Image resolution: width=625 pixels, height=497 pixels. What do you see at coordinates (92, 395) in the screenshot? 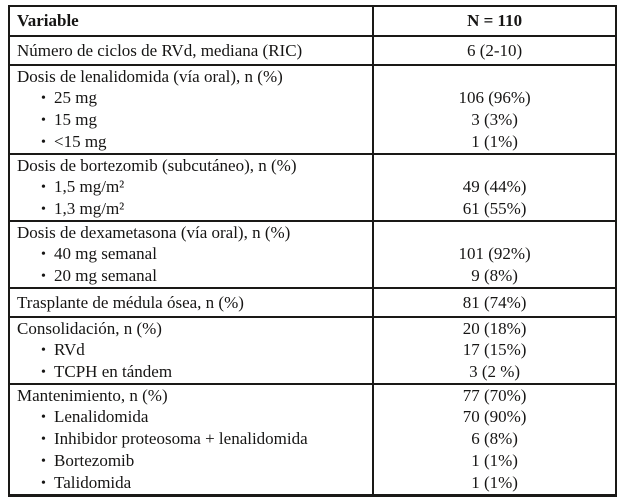
I see `row-label: Mantenimiento, n (%)` at bounding box center [92, 395].